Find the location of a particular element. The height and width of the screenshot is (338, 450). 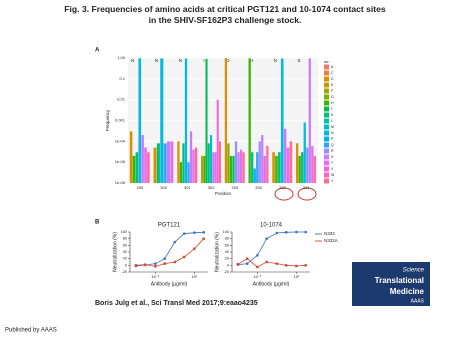

legend-label: G is located at coordinates (332, 97).